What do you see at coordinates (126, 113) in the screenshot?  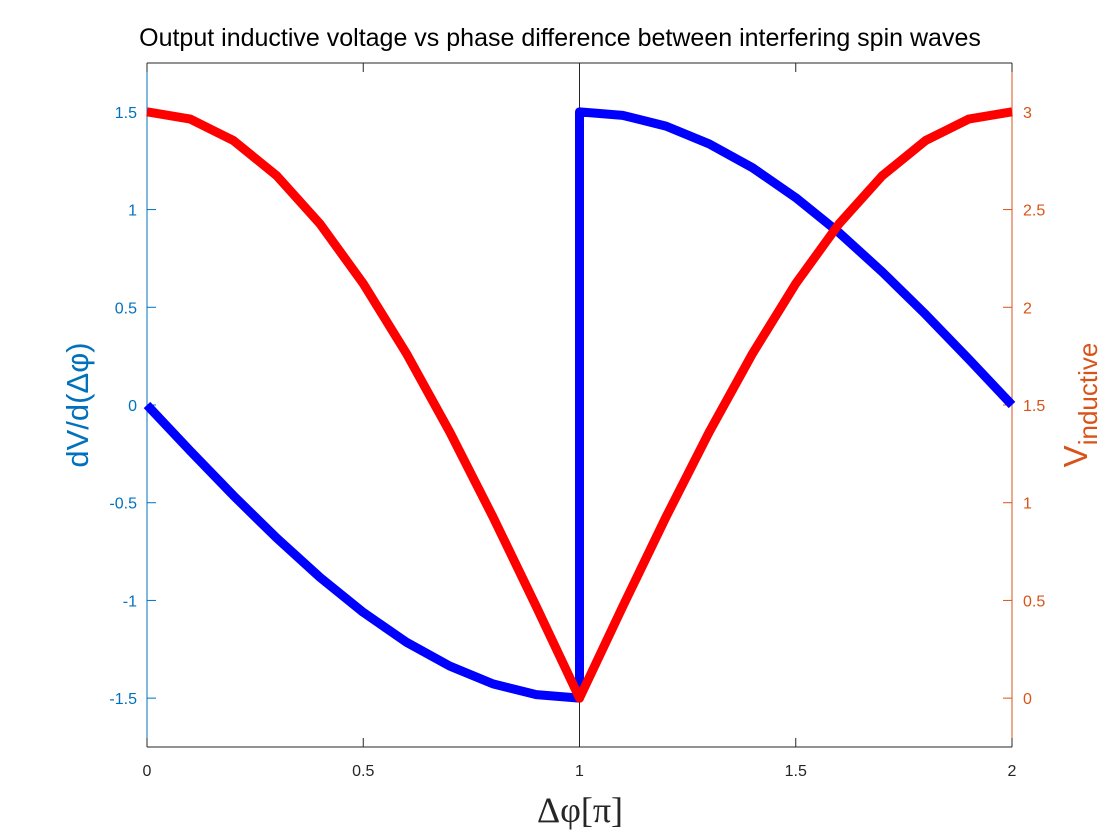 I see `left-y-tick-label: 1.5` at bounding box center [126, 113].